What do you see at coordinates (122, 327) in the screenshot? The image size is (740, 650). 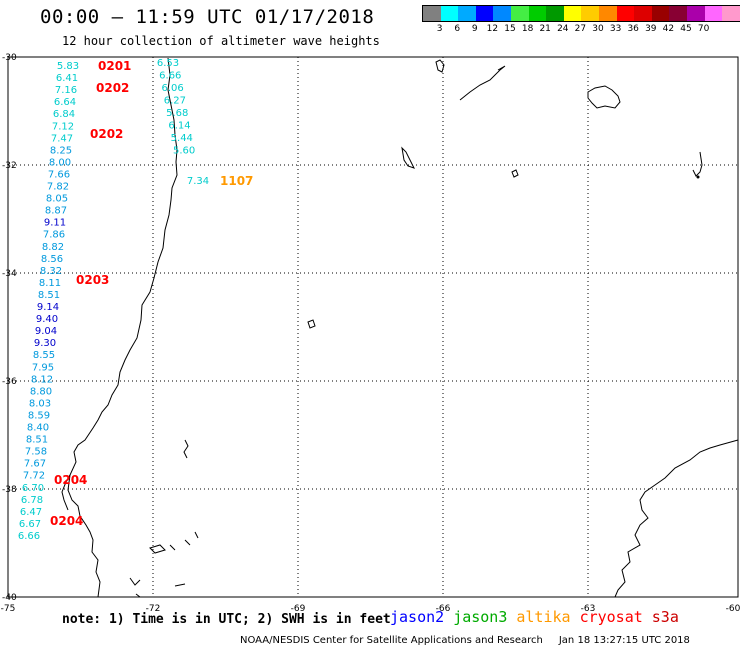 I see `coastline-chile` at bounding box center [122, 327].